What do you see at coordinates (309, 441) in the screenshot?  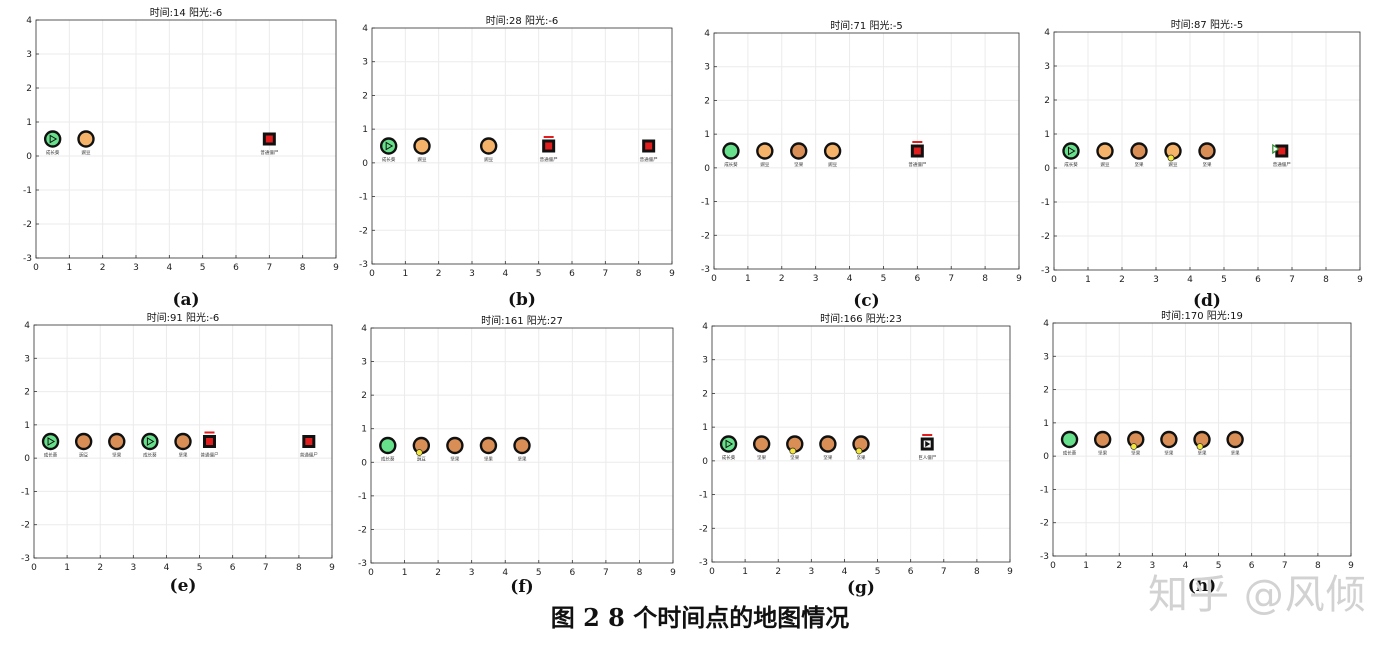 I see `zombie-core` at bounding box center [309, 441].